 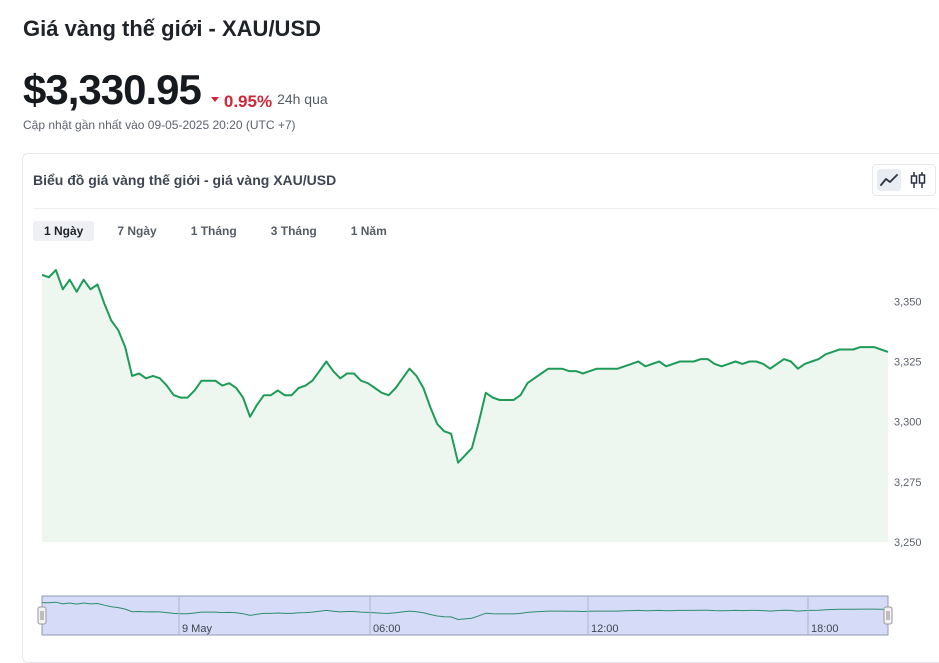 I want to click on tab-1-month: 1 Tháng, so click(x=213, y=231).